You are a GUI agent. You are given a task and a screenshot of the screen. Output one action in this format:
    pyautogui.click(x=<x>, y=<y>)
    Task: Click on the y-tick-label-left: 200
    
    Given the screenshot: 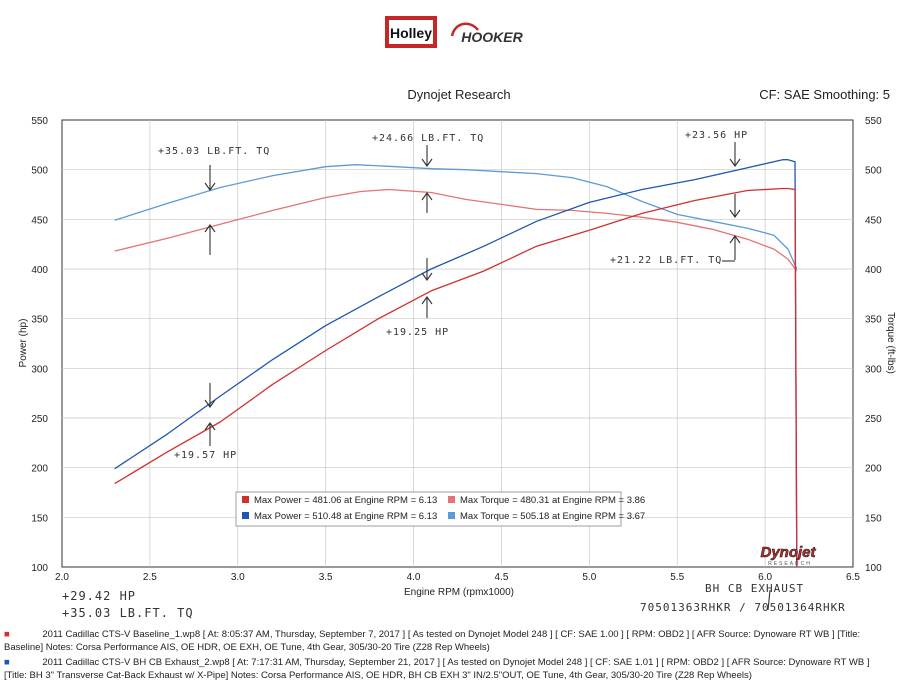 What is the action you would take?
    pyautogui.click(x=39, y=469)
    